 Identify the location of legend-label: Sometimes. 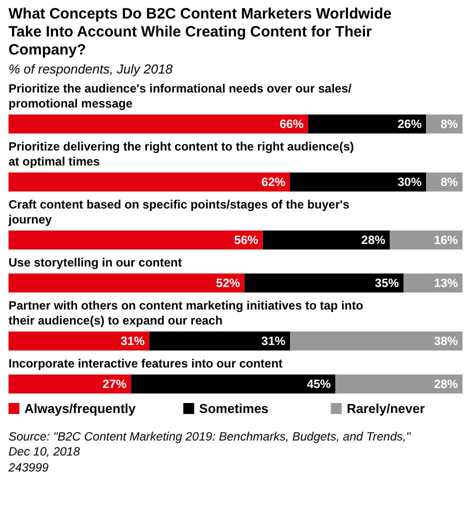
(234, 408).